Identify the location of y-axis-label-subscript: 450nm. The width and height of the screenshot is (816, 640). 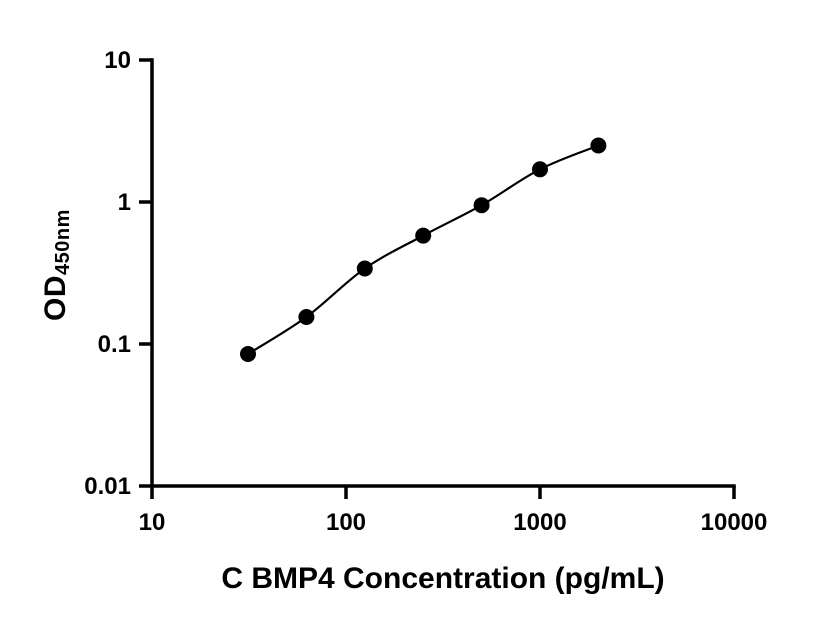
(63, 242).